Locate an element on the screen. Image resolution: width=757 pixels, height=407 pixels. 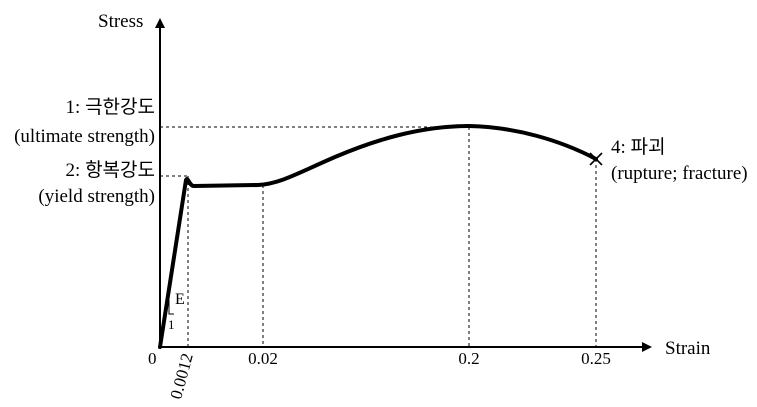
yield-strength-label-ko: 2: 항복강도 is located at coordinates (110, 170).